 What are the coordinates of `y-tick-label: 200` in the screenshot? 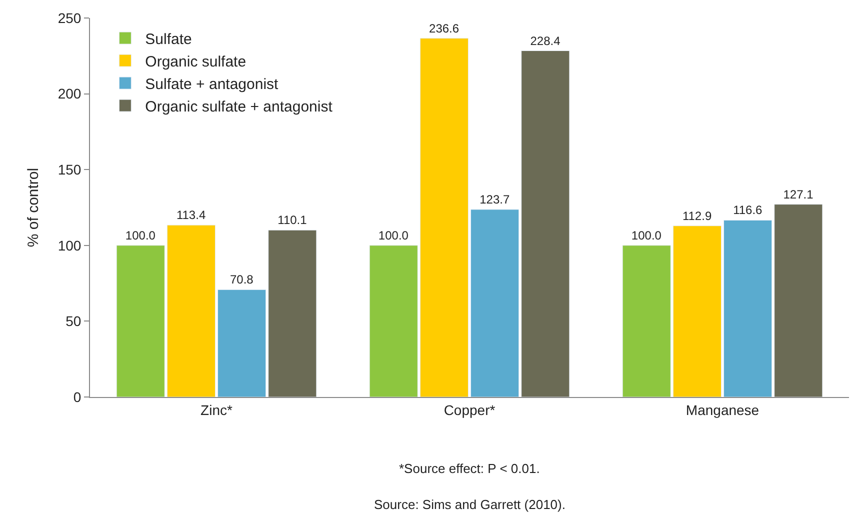 It's located at (70, 94).